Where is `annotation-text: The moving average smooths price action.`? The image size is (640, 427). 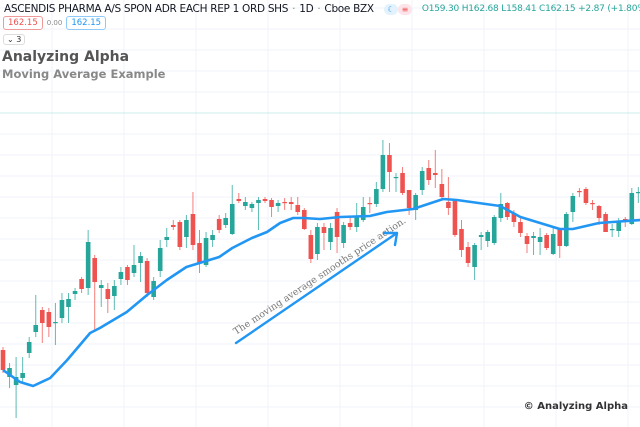 annotation-text: The moving average smooths price action. is located at coordinates (320, 276).